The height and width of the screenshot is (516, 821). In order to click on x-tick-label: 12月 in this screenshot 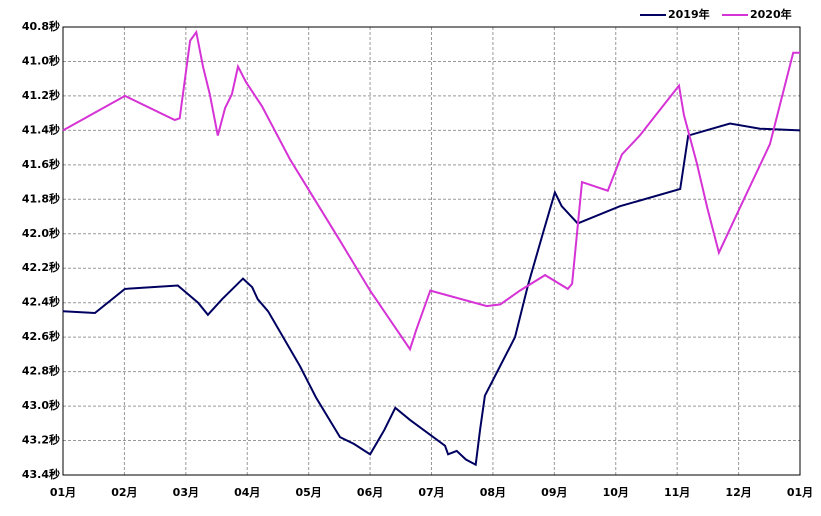, I will do `click(738, 492)`.